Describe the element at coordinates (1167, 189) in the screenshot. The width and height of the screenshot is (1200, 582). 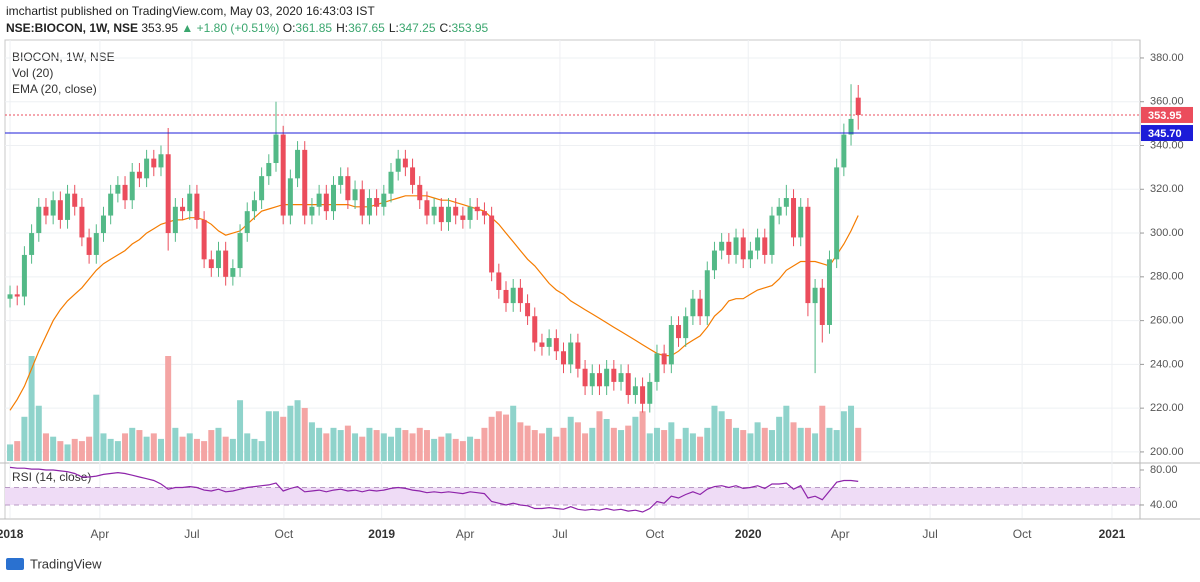
I see `y-tick-label: 320.00` at that location.